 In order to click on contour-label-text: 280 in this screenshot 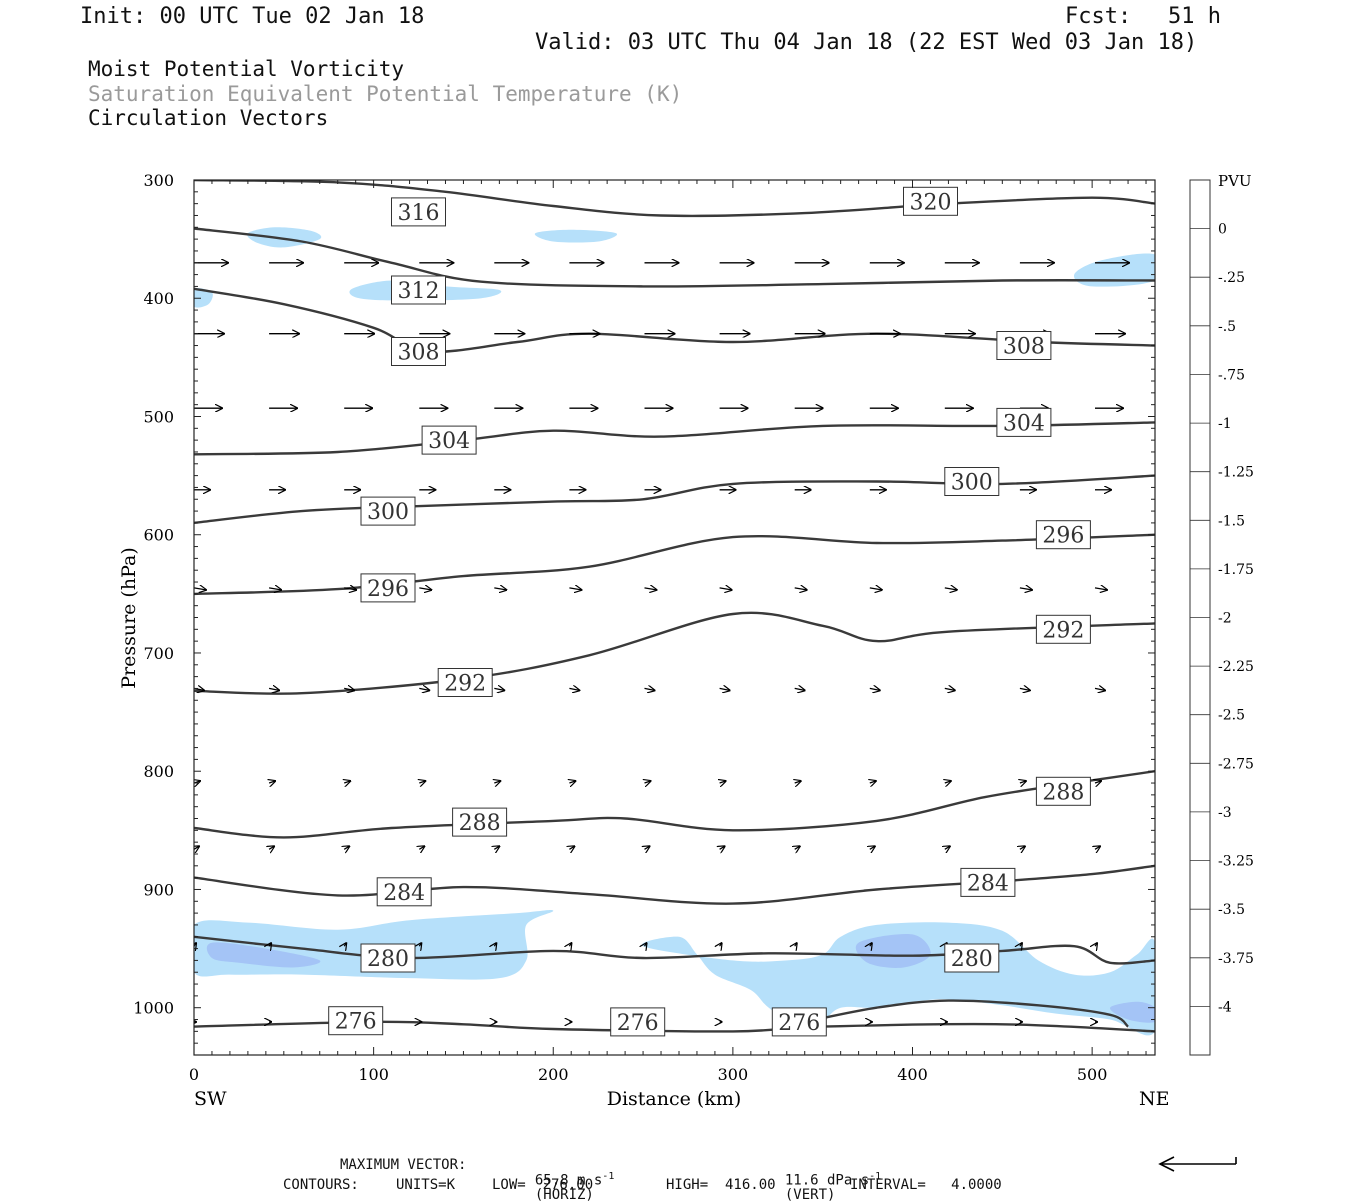, I will do `click(972, 959)`.